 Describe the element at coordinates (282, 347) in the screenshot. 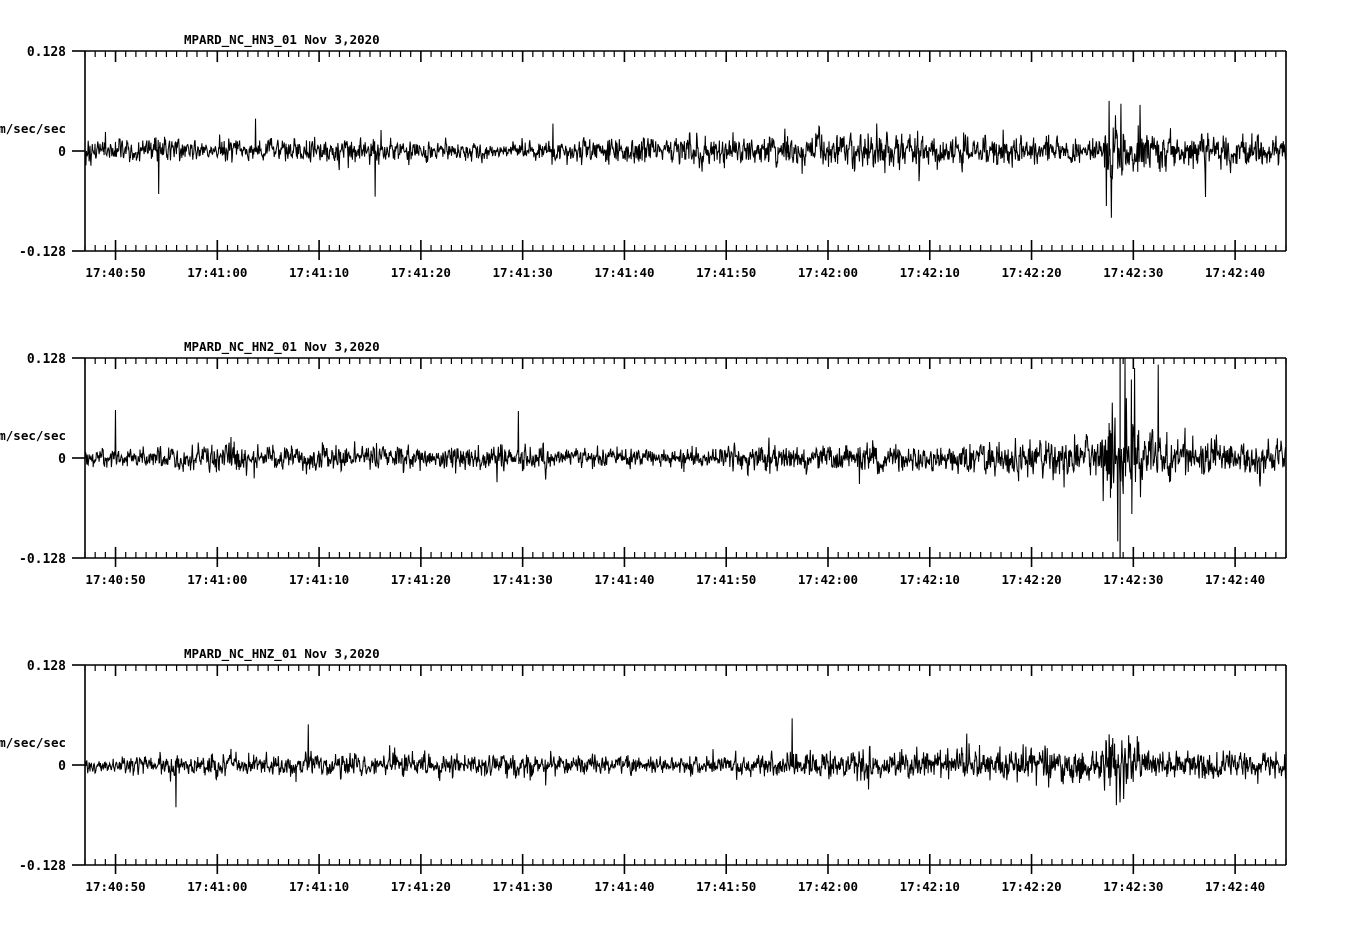

I see `panel-title: MPARD_NC_HN2_01 Nov 3,2020` at that location.